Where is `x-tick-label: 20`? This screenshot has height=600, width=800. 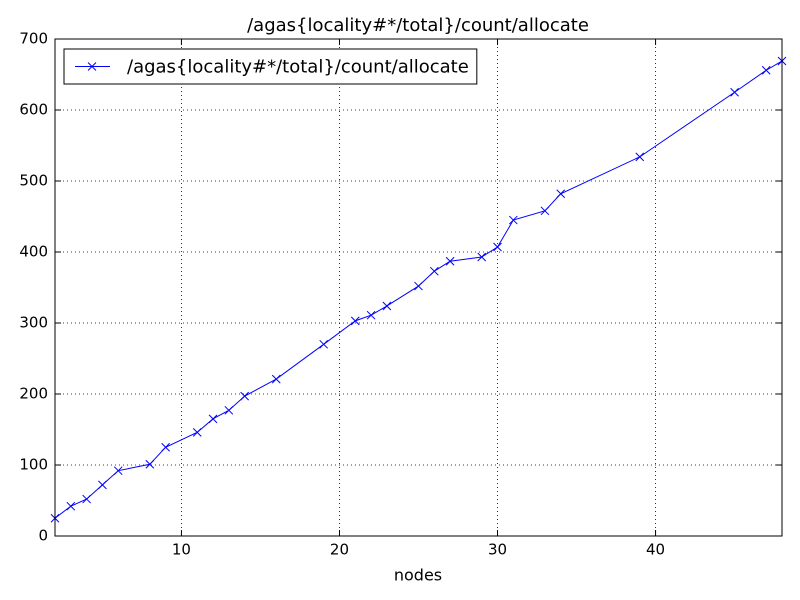
x-tick-label: 20 is located at coordinates (339, 550).